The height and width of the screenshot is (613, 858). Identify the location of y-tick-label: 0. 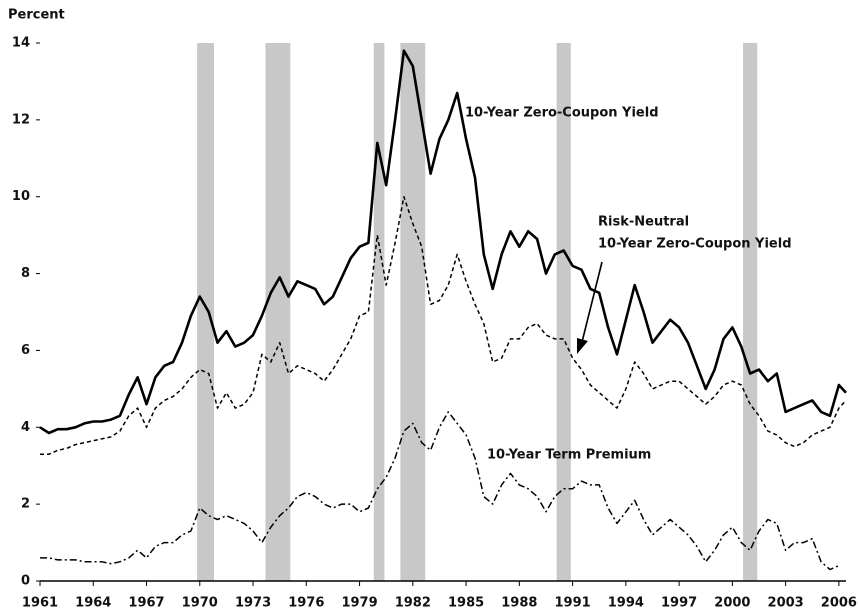
(25, 581).